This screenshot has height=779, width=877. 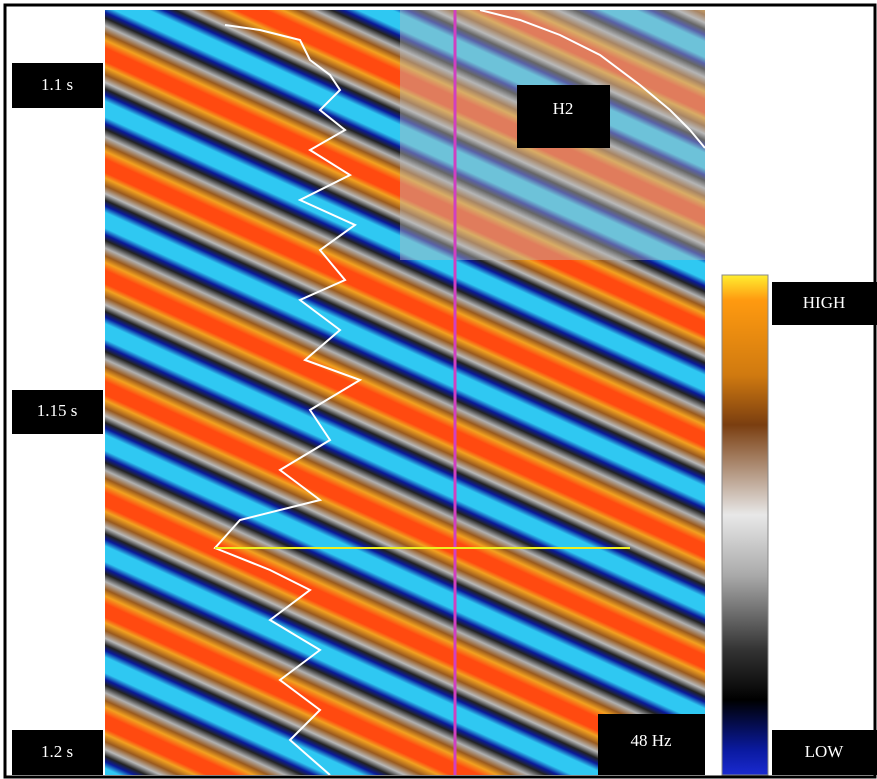 I want to click on time-label: 1.15 s, so click(x=57, y=410).